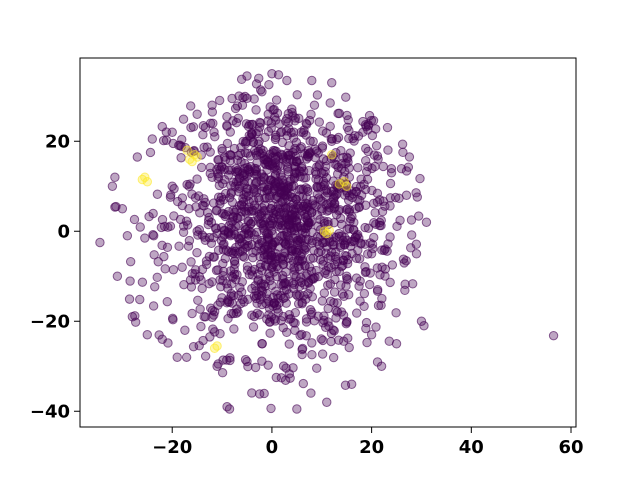 Image resolution: width=640 pixels, height=480 pixels. What do you see at coordinates (50, 411) in the screenshot?
I see `y-tick-label: −40` at bounding box center [50, 411].